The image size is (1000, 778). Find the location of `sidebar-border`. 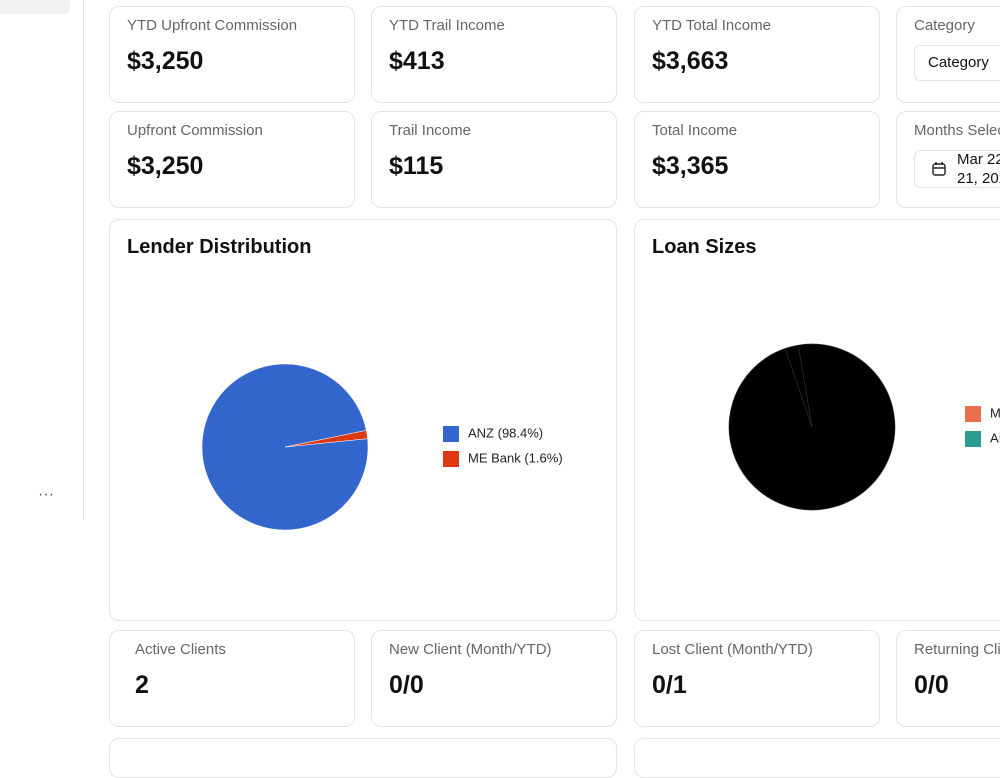

sidebar-border is located at coordinates (83, 260).